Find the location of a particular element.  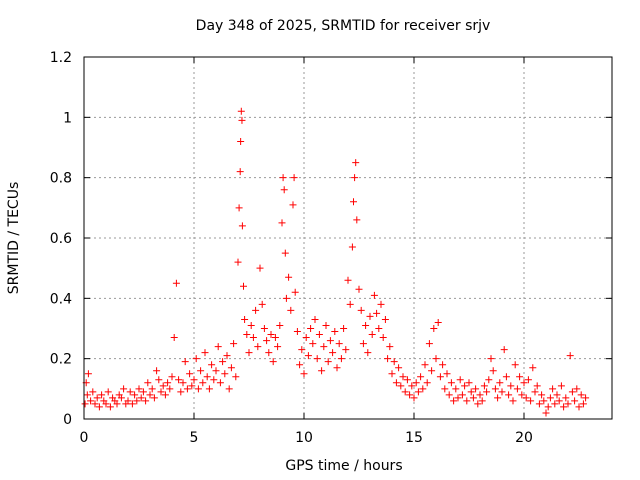

y-tick-label: 0.8 is located at coordinates (61, 179).